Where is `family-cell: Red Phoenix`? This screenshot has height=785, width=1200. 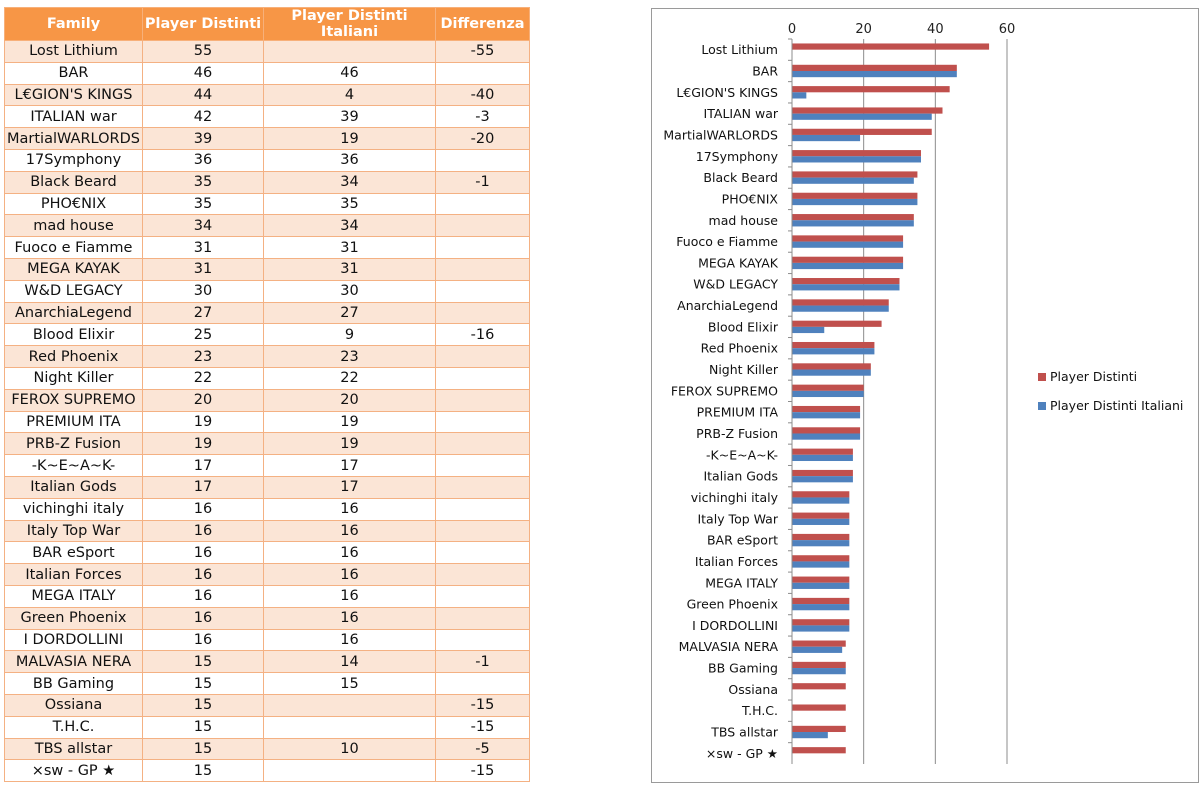
family-cell: Red Phoenix is located at coordinates (73, 356).